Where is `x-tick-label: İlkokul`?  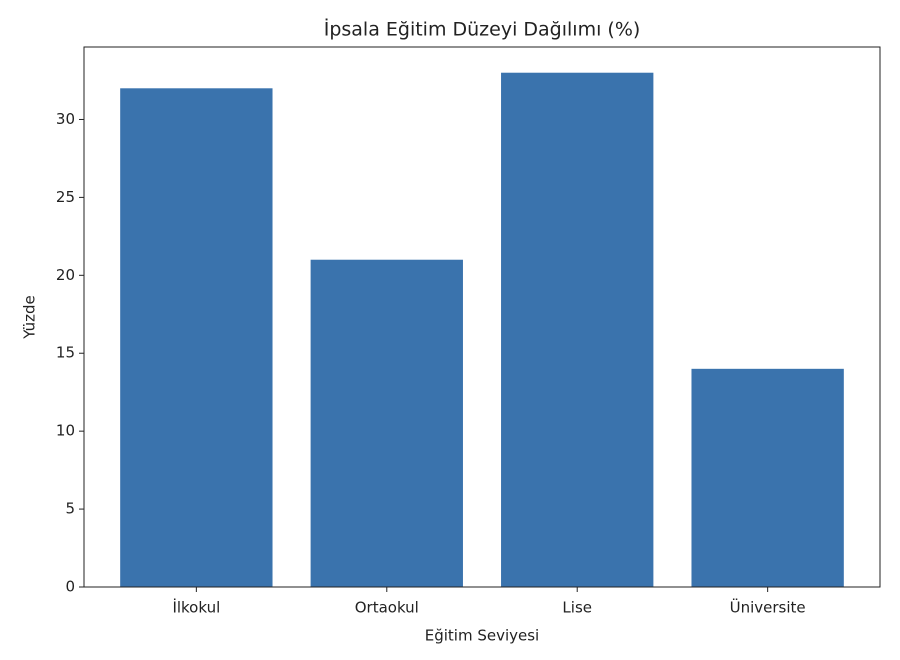 x-tick-label: İlkokul is located at coordinates (196, 607).